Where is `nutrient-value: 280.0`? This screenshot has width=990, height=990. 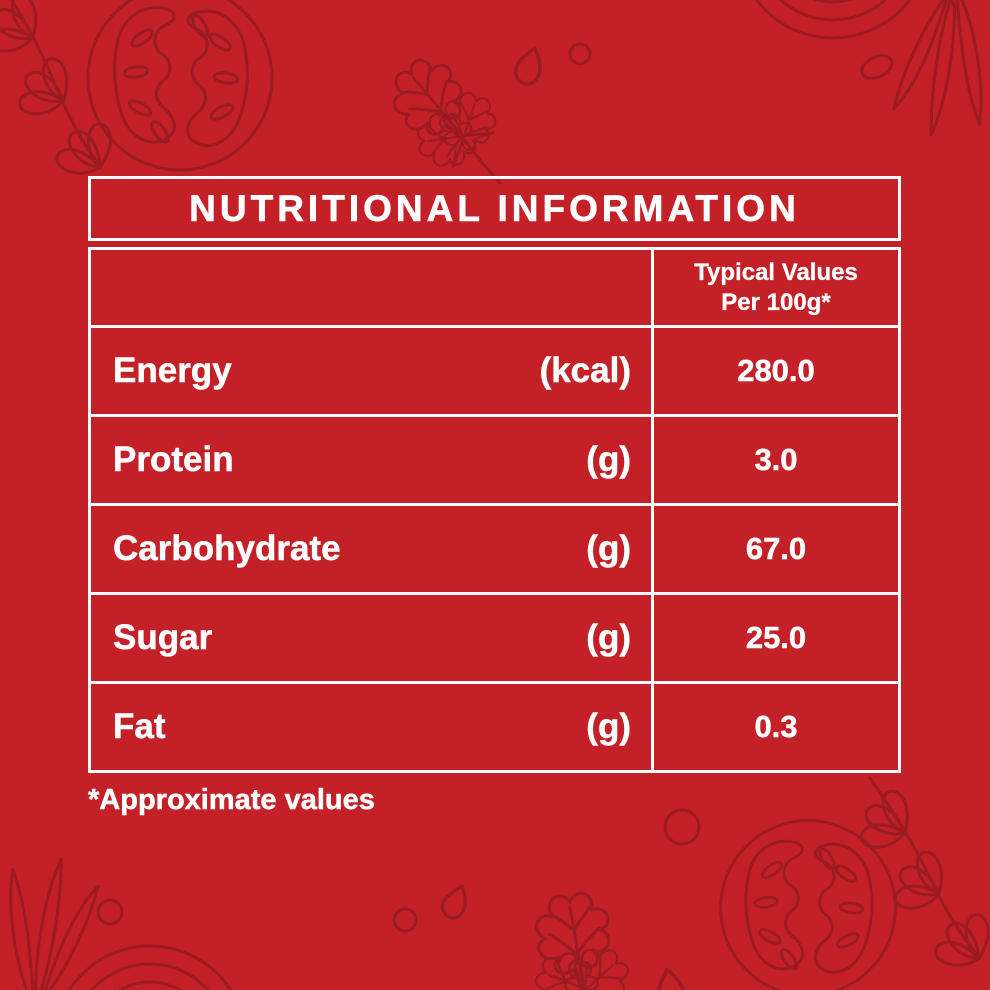
nutrient-value: 280.0 is located at coordinates (776, 371).